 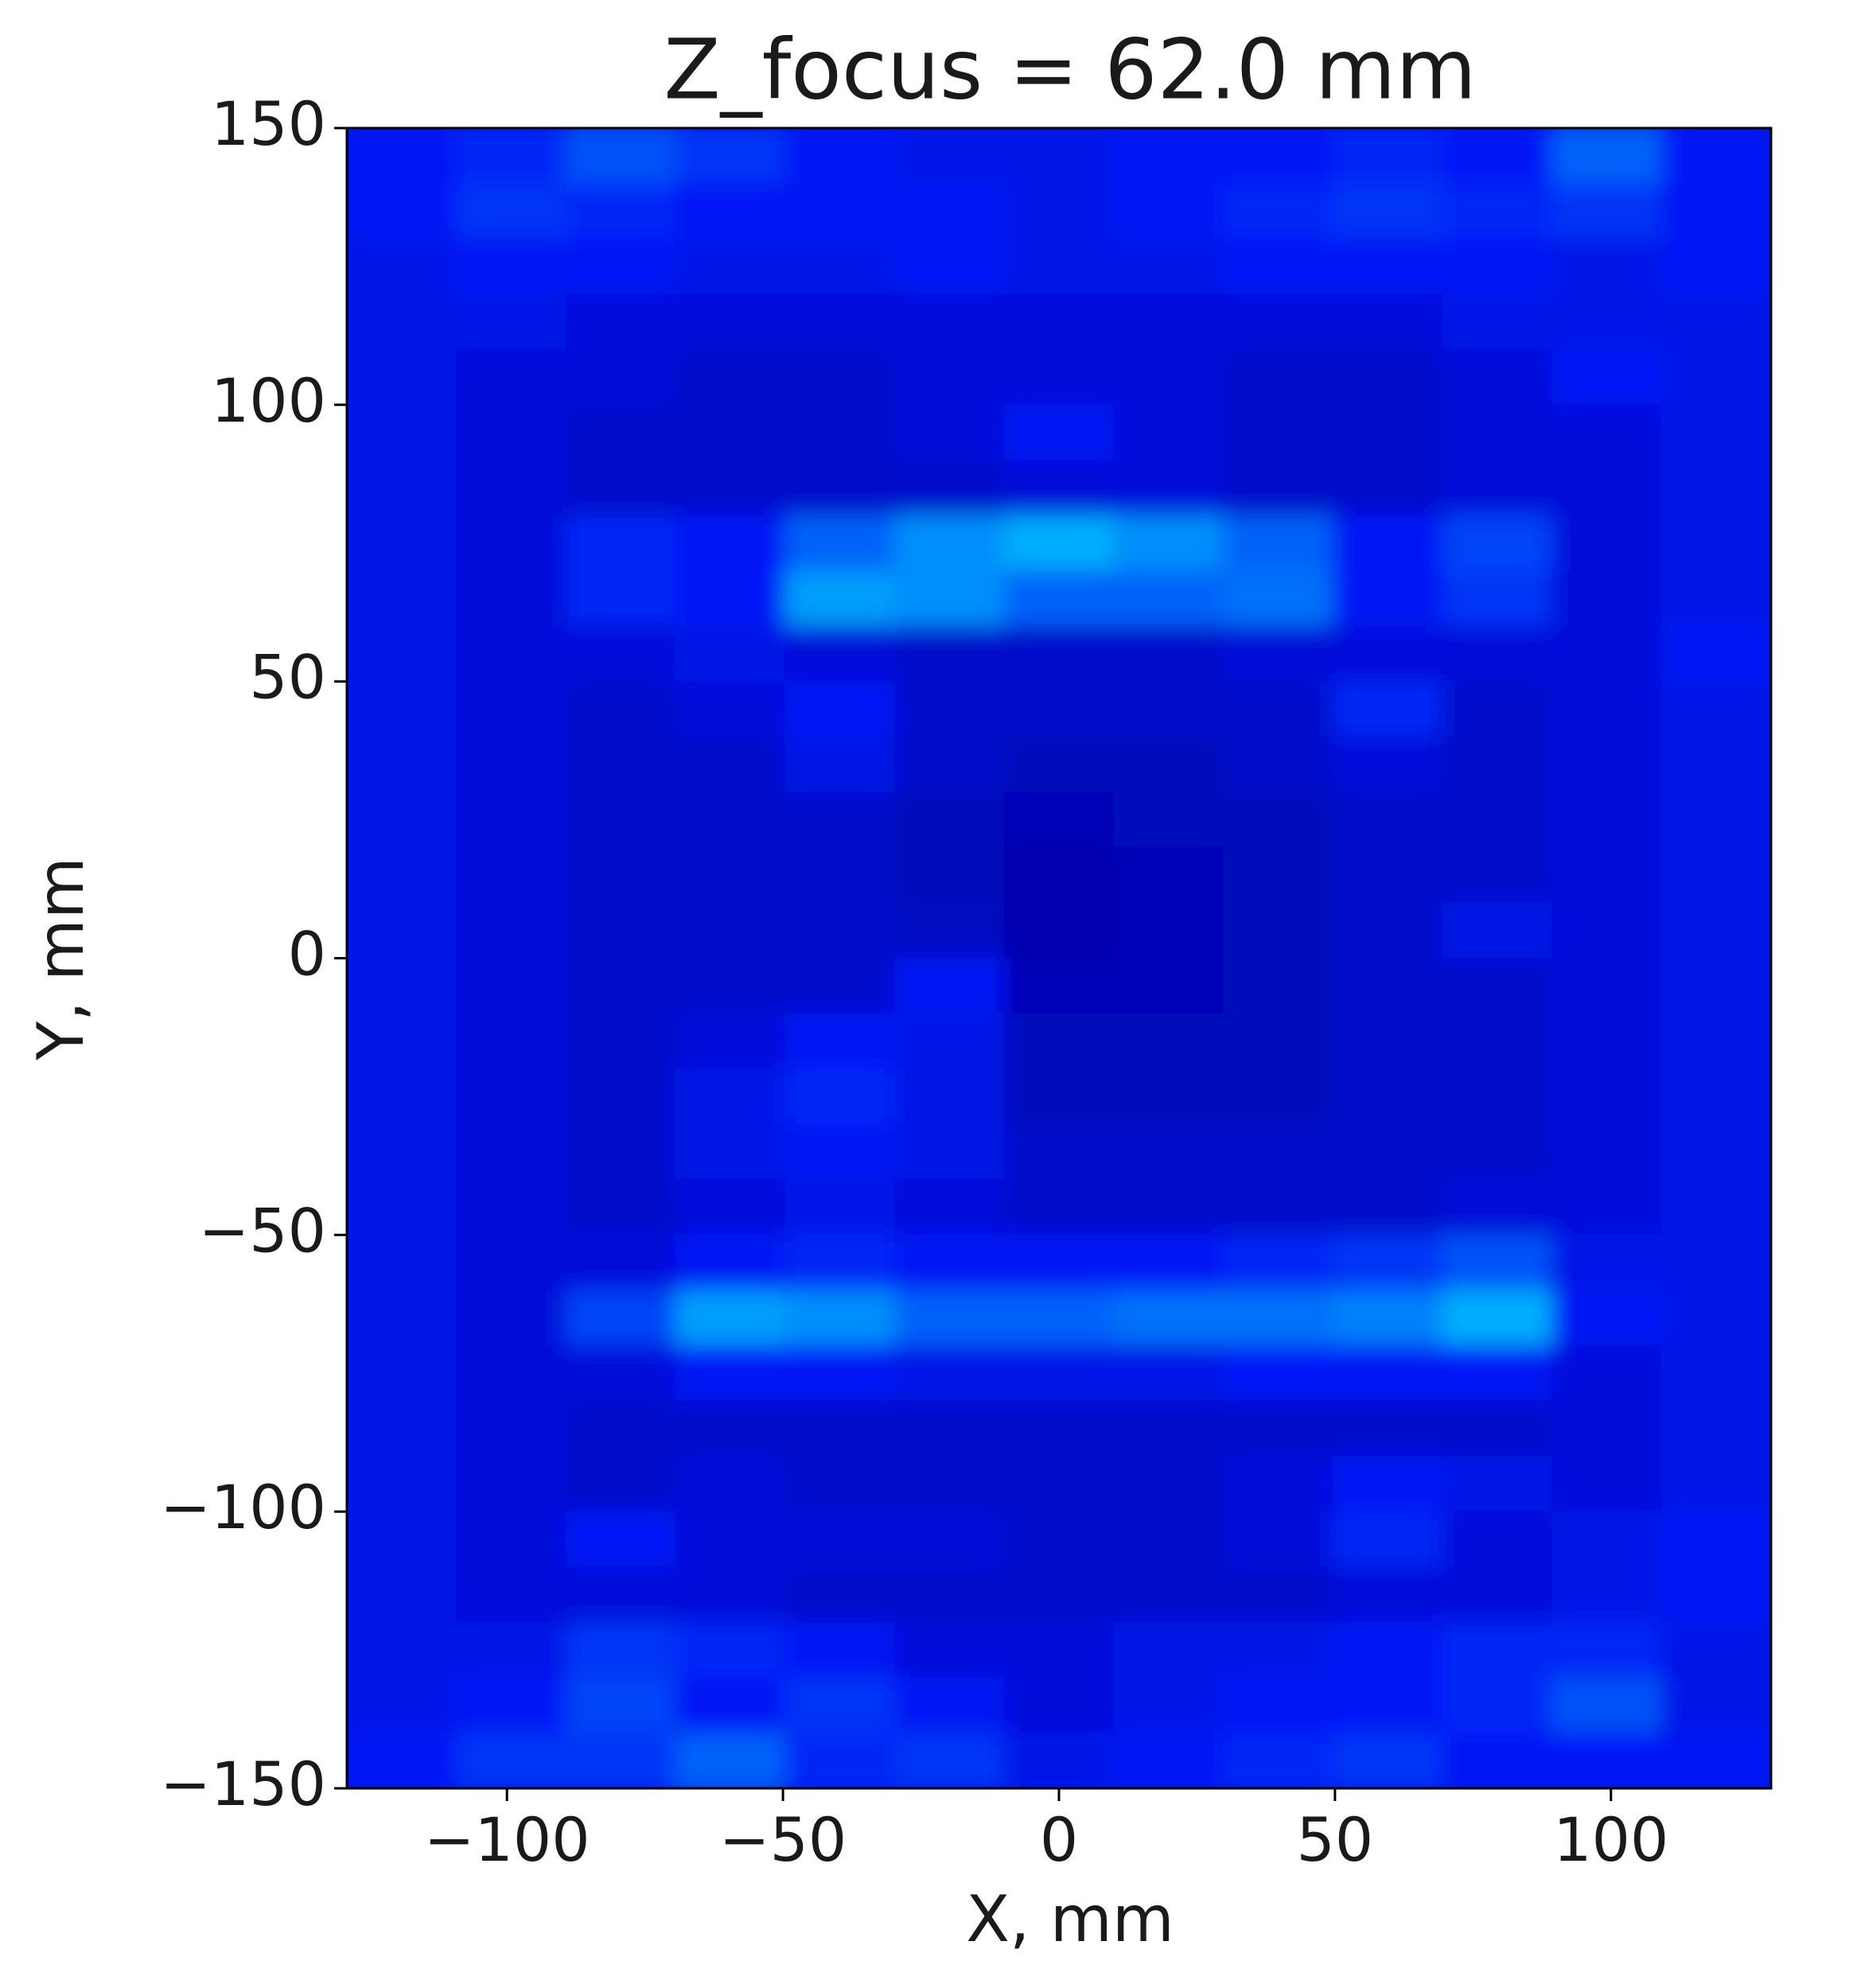 I want to click on y-tick-label: 50, so click(x=287, y=677).